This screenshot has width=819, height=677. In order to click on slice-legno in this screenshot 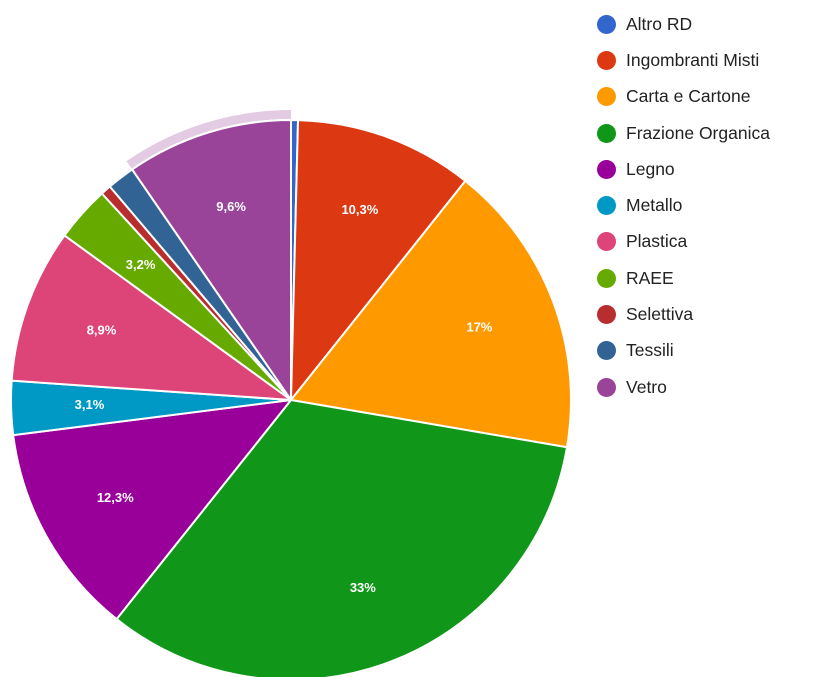, I will do `click(152, 510)`.